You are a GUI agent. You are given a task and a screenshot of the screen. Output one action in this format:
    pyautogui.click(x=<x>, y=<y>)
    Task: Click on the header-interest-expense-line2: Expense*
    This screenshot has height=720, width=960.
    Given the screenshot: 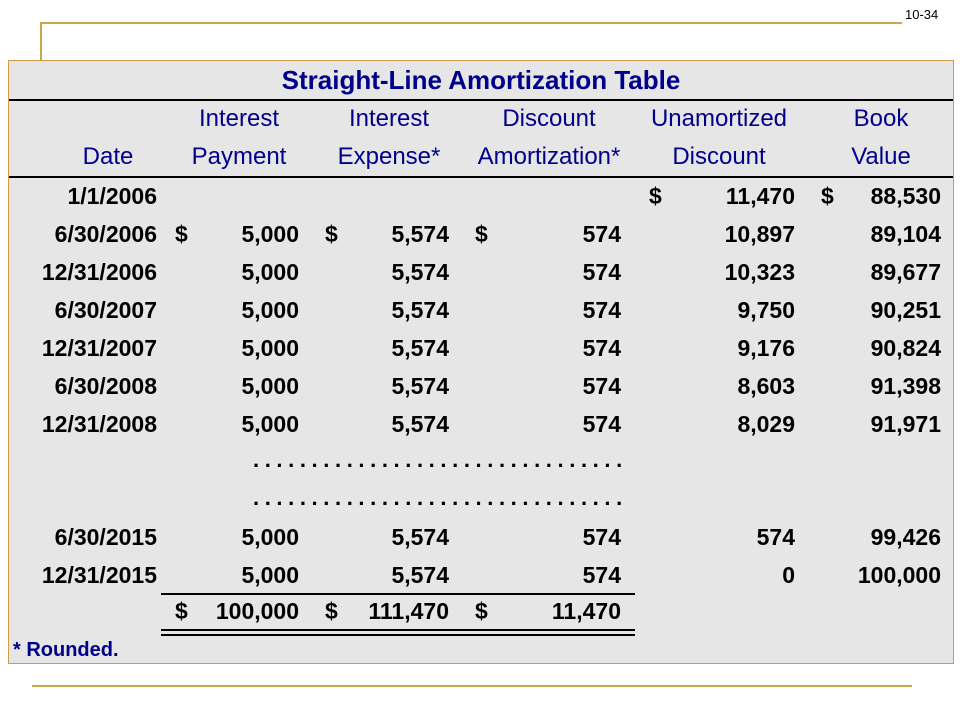 What is the action you would take?
    pyautogui.click(x=389, y=156)
    